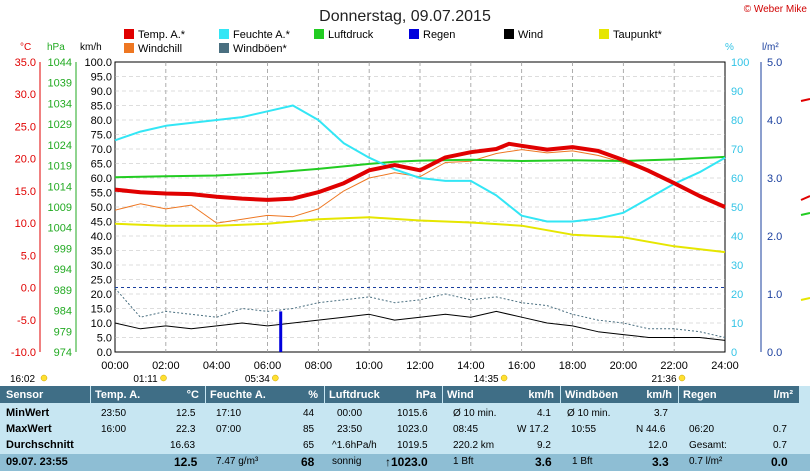  I want to click on rain-total-value: 0.7, so click(780, 445).